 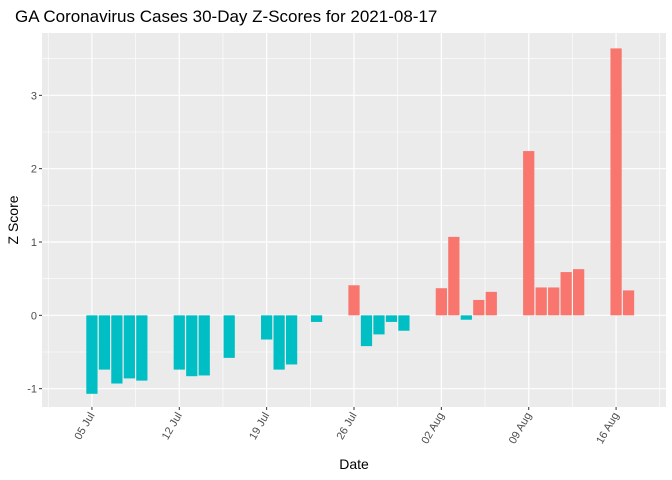 I want to click on y-tick-label: 1, so click(x=34, y=243).